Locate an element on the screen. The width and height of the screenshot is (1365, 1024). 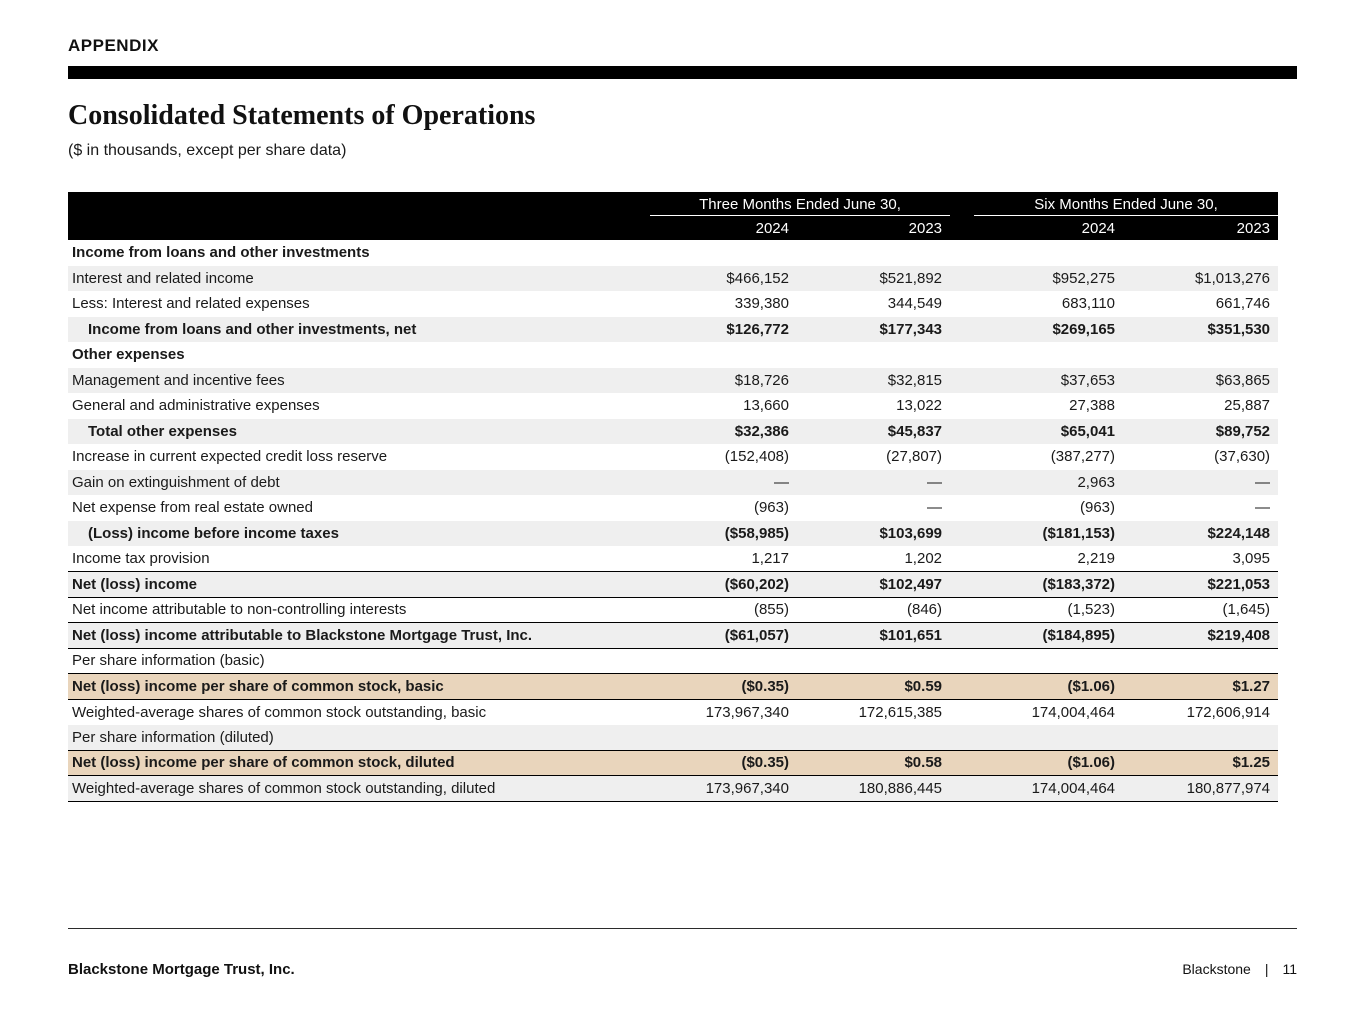
row-value: 174,004,464 is located at coordinates (1037, 712).